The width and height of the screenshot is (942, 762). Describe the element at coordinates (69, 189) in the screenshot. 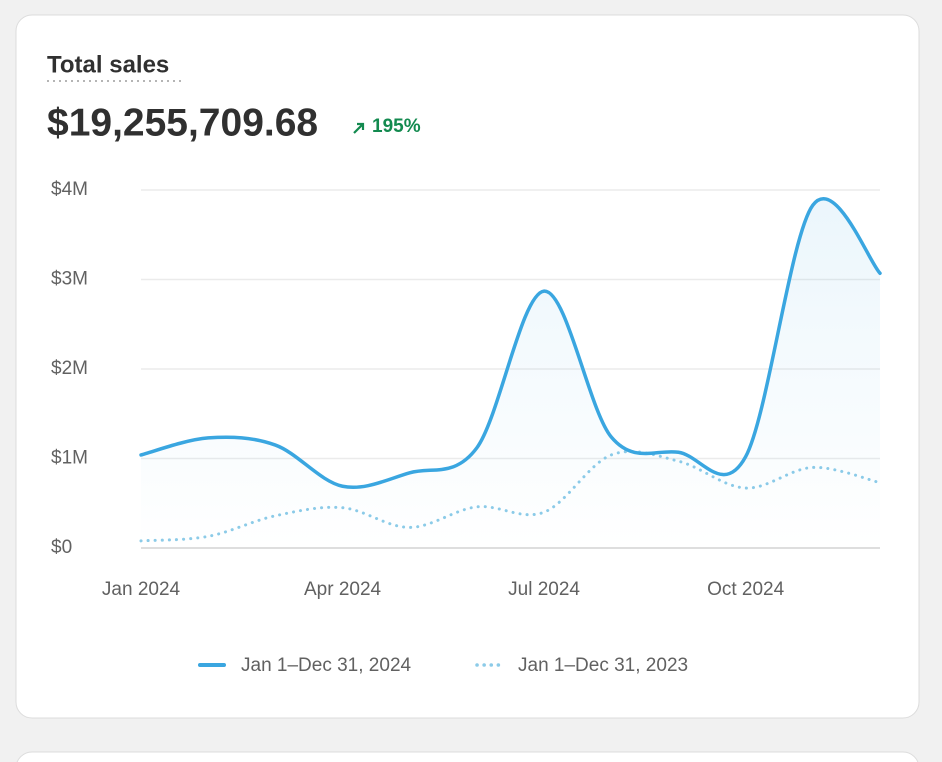

I see `y-tick-label: $4M` at that location.